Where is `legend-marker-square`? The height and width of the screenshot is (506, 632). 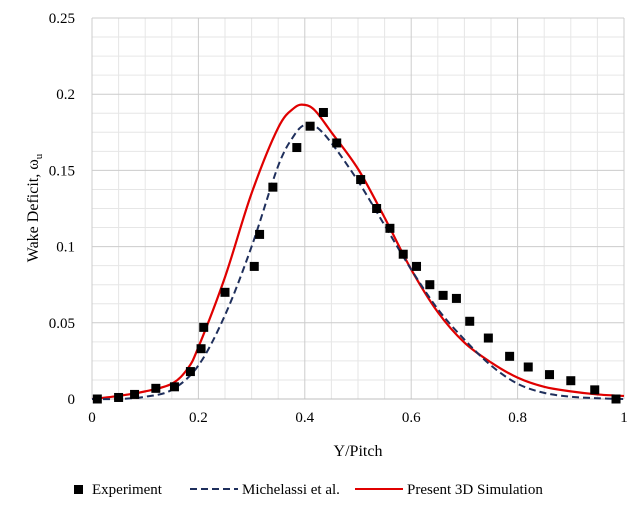
legend-marker-square is located at coordinates (78, 489).